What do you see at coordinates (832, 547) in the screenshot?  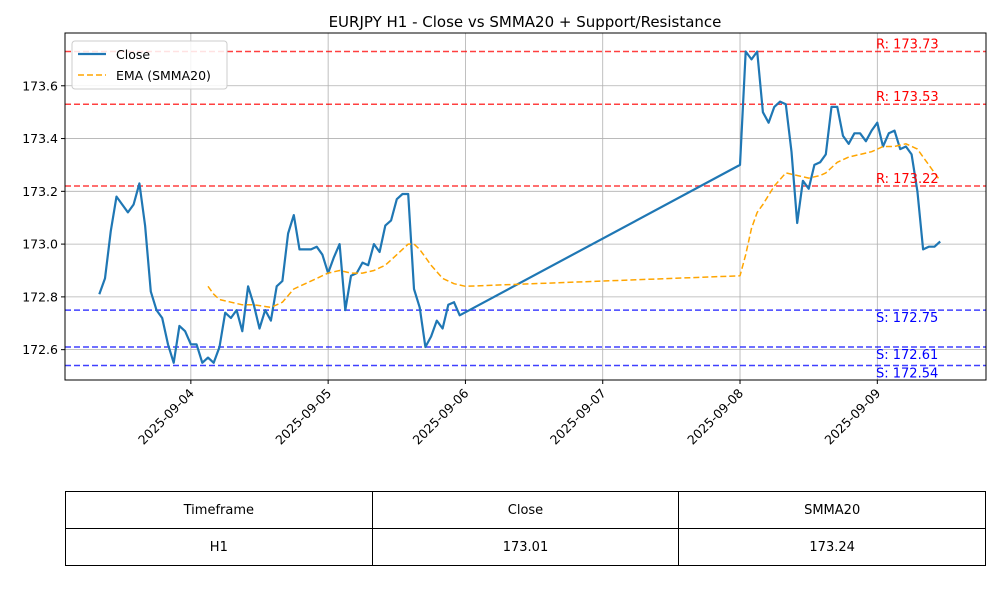 I see `table-cell-smma20: 173.24` at bounding box center [832, 547].